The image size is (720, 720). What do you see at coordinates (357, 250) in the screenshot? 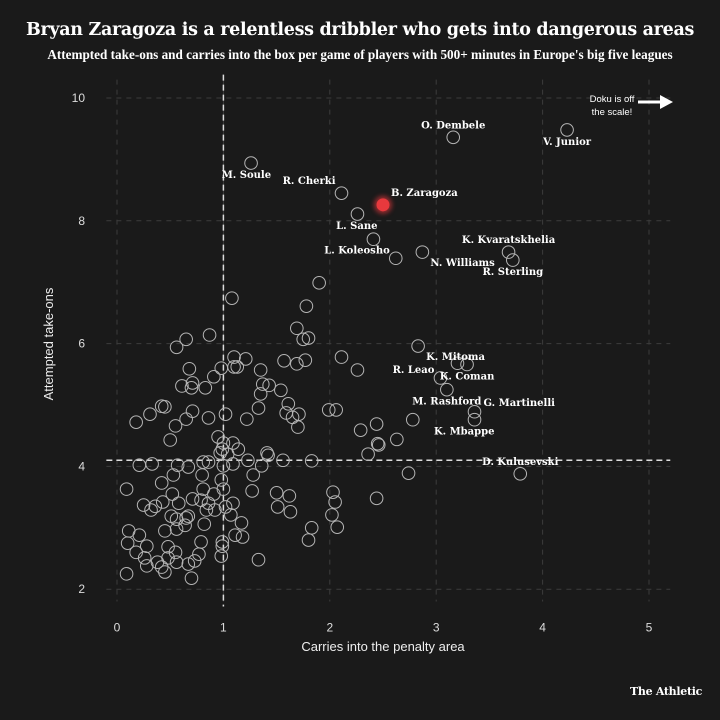
I see `player-label: L. Koleosho` at bounding box center [357, 250].